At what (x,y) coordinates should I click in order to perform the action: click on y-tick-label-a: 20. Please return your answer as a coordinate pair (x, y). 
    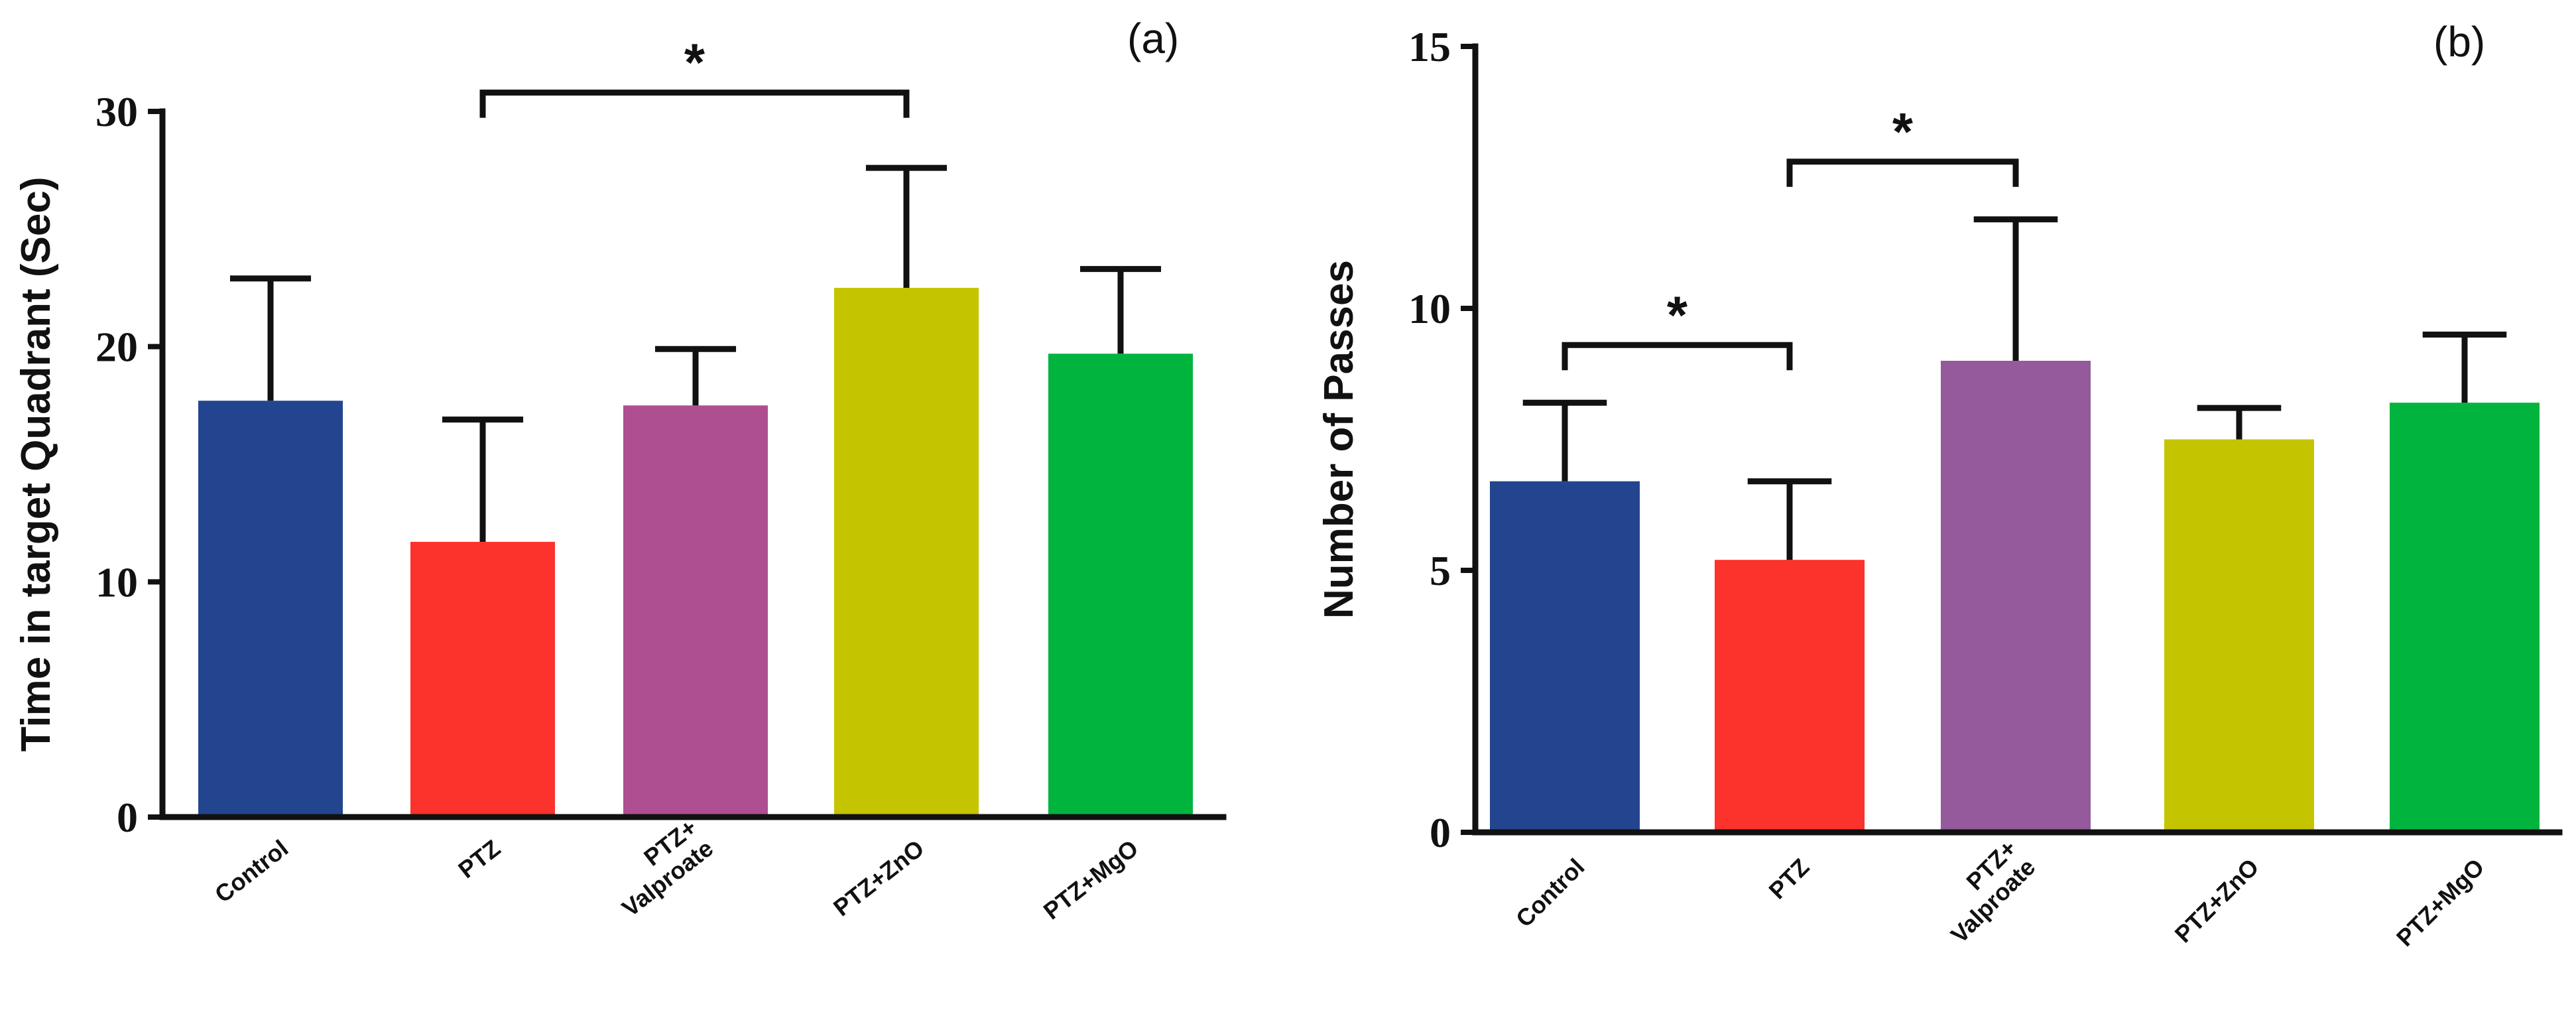
    Looking at the image, I should click on (116, 347).